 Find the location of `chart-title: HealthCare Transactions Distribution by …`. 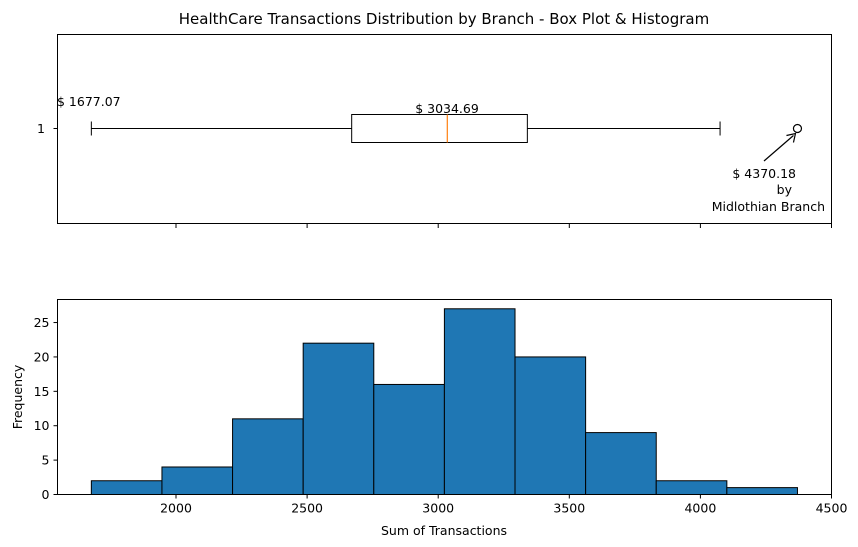

chart-title: HealthCare Transactions Distribution by … is located at coordinates (444, 19).